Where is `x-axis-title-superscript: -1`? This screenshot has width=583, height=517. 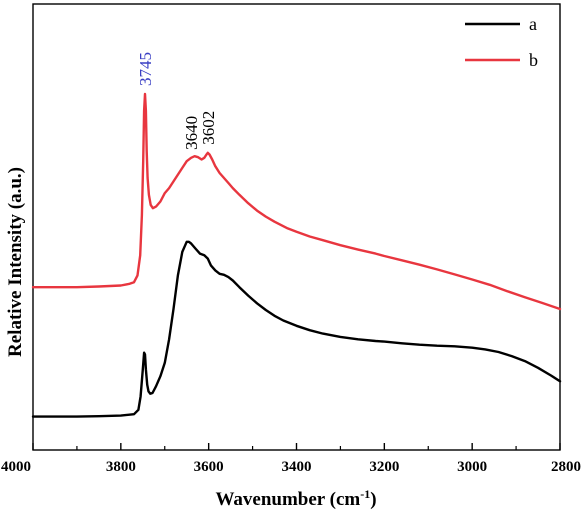 x-axis-title-superscript: -1 is located at coordinates (365, 494).